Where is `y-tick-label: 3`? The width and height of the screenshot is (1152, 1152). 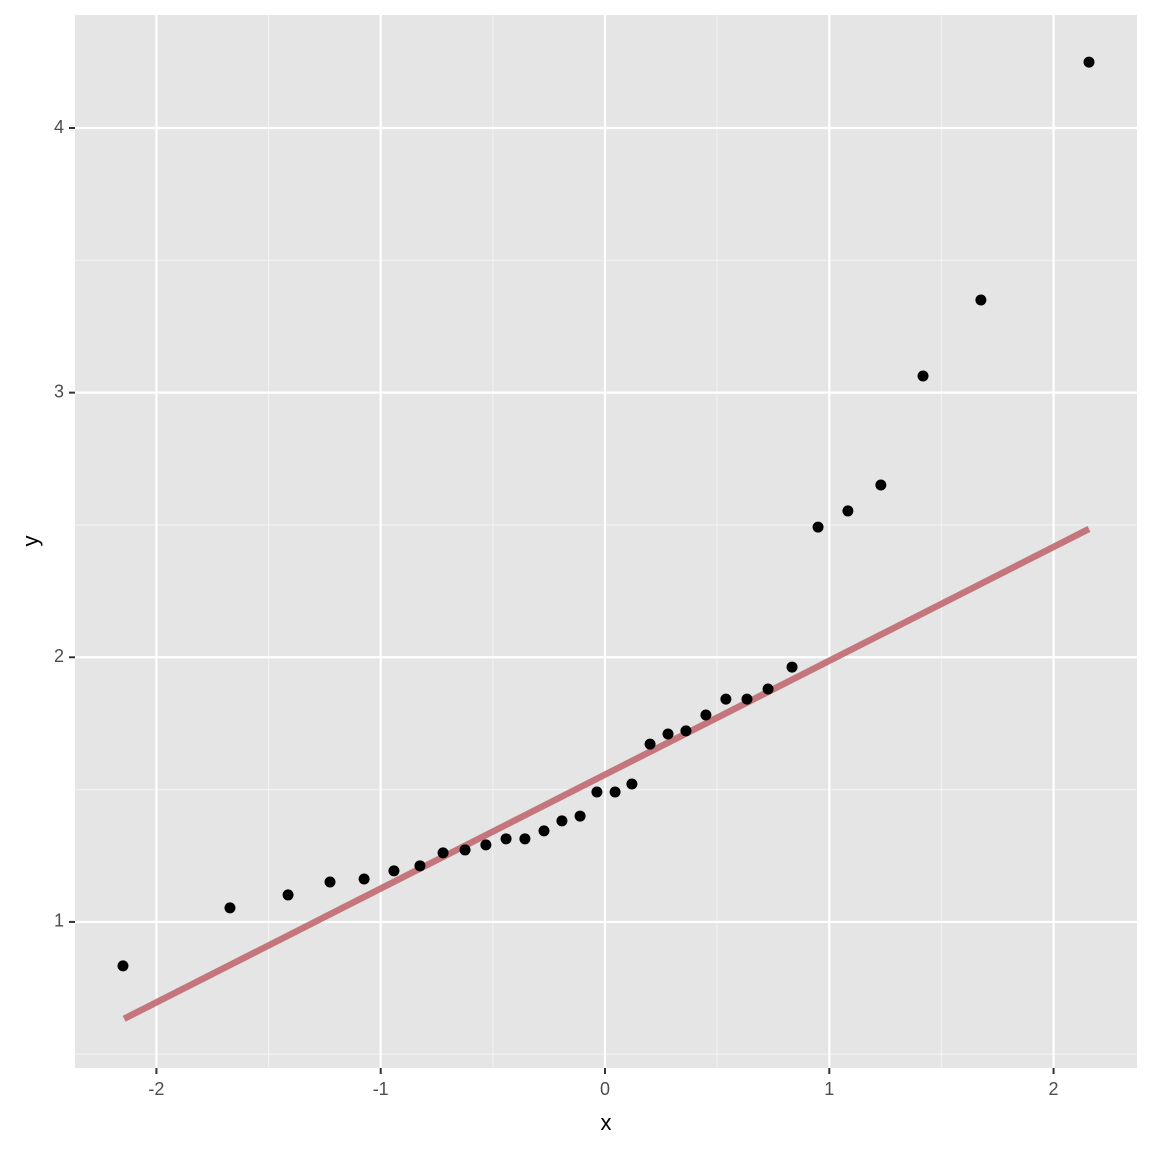 y-tick-label: 3 is located at coordinates (59, 391).